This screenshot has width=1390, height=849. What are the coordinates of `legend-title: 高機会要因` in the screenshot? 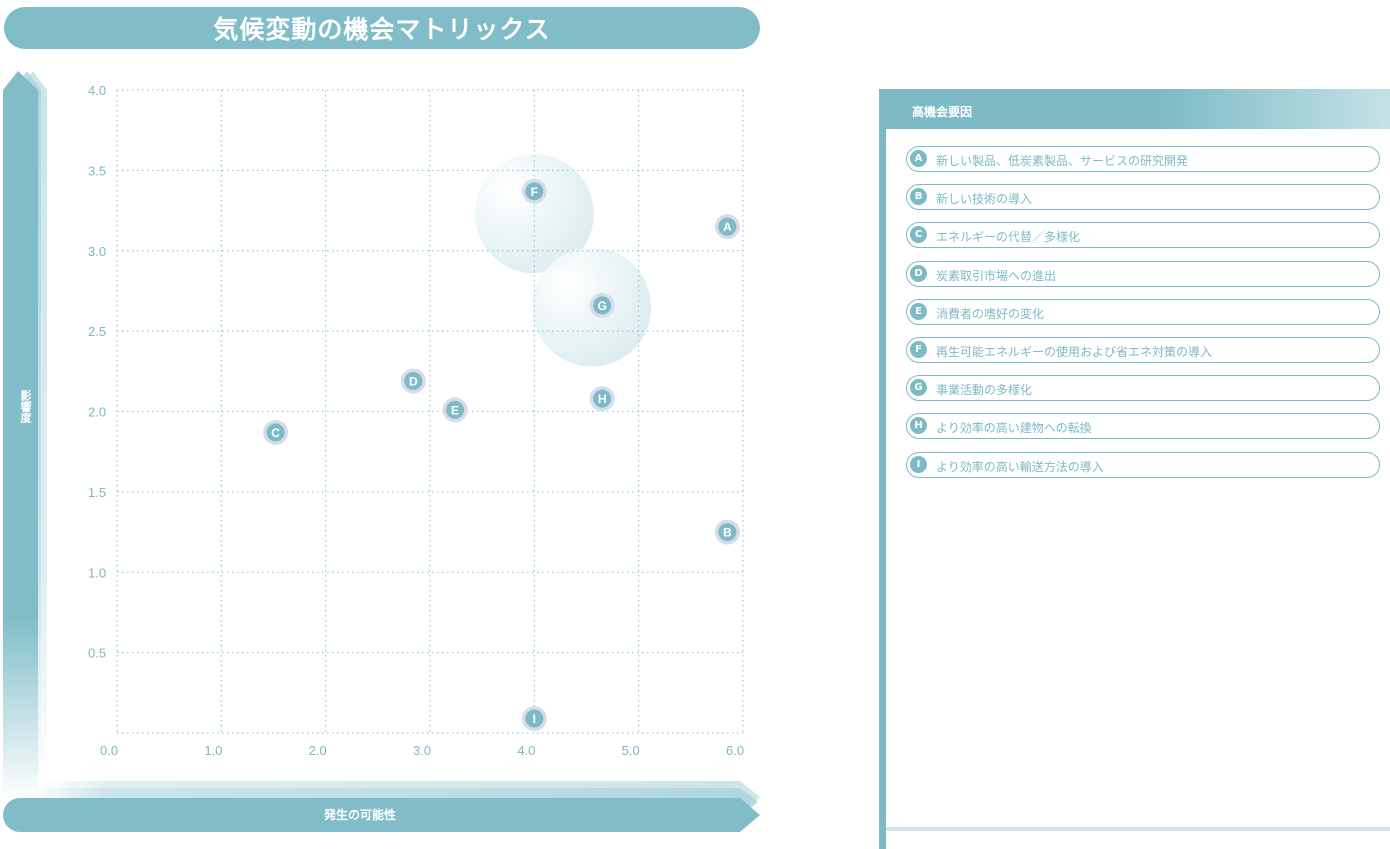 It's located at (942, 112).